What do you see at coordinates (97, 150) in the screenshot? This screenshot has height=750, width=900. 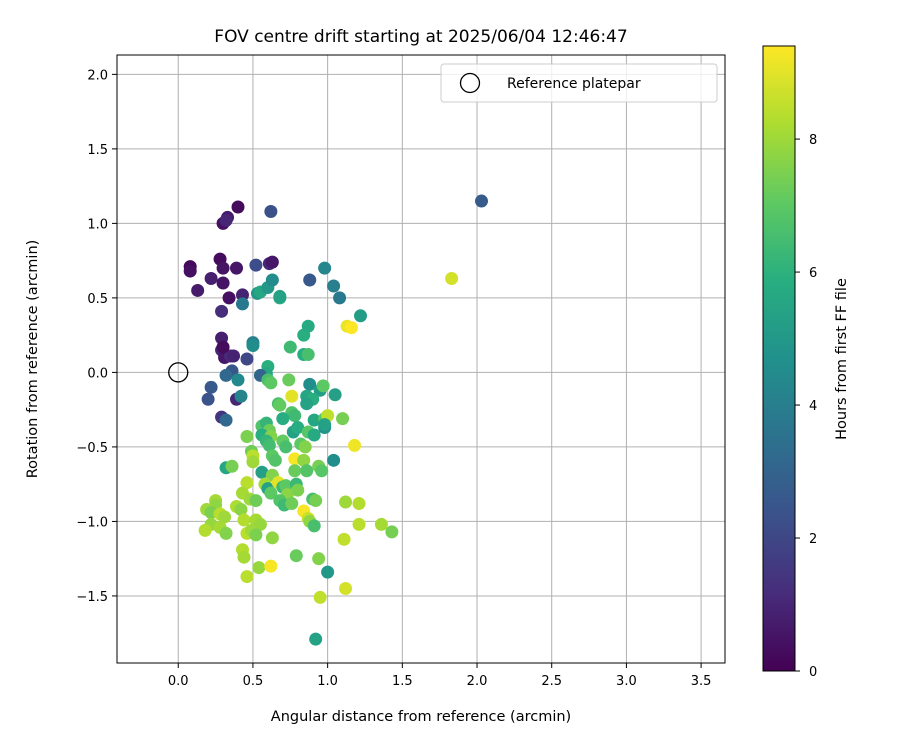 I see `y-tick-label: 1.5` at bounding box center [97, 150].